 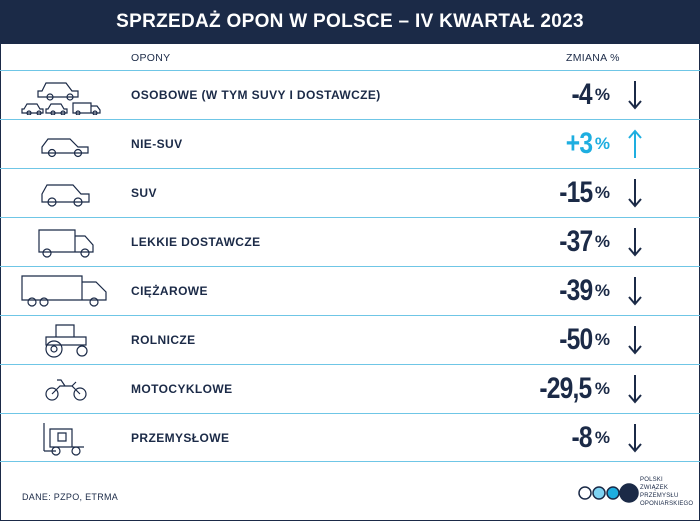 I want to click on car-group-icon, so click(x=66, y=95).